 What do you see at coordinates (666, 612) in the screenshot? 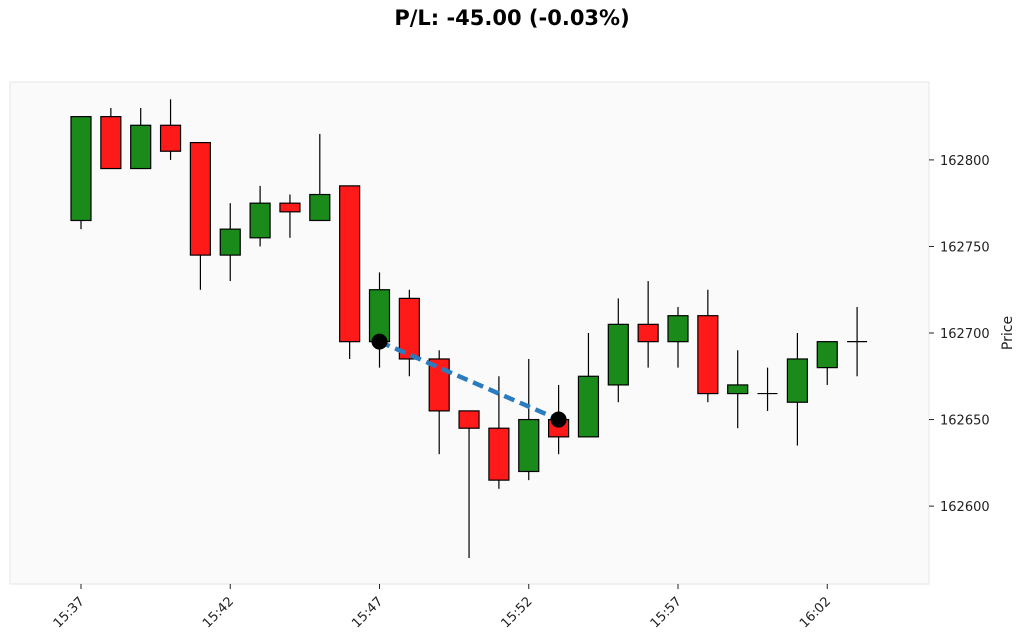
I see `x-tick-label: 15:57` at bounding box center [666, 612].